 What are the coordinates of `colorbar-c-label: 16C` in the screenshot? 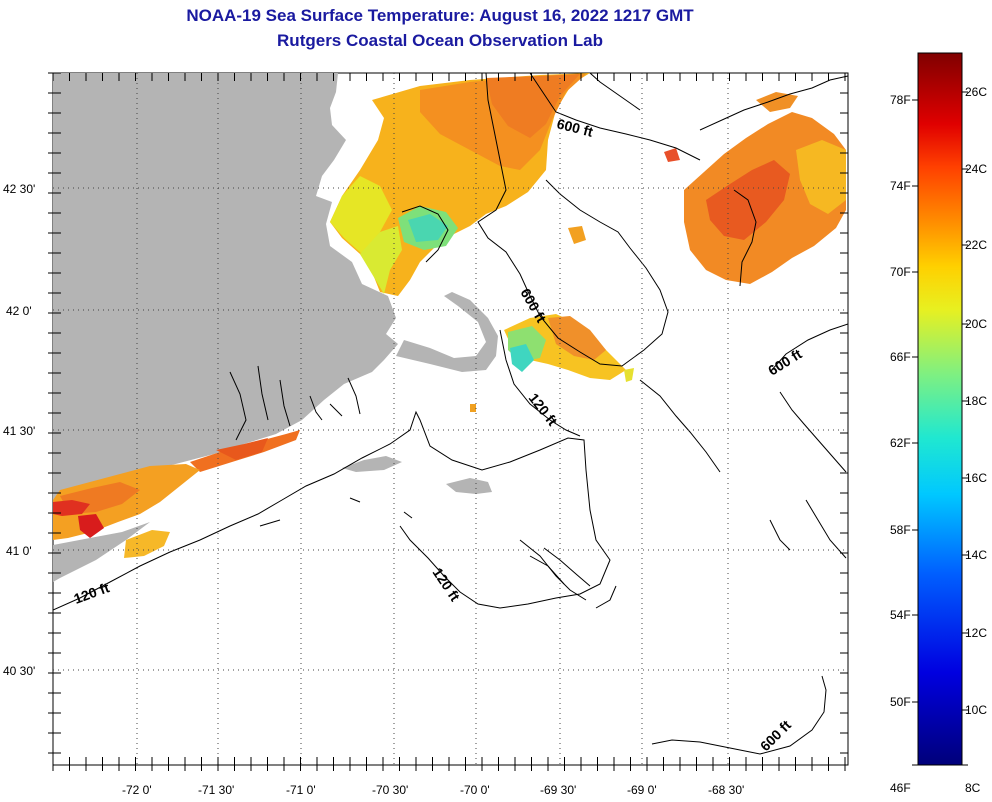 It's located at (976, 478).